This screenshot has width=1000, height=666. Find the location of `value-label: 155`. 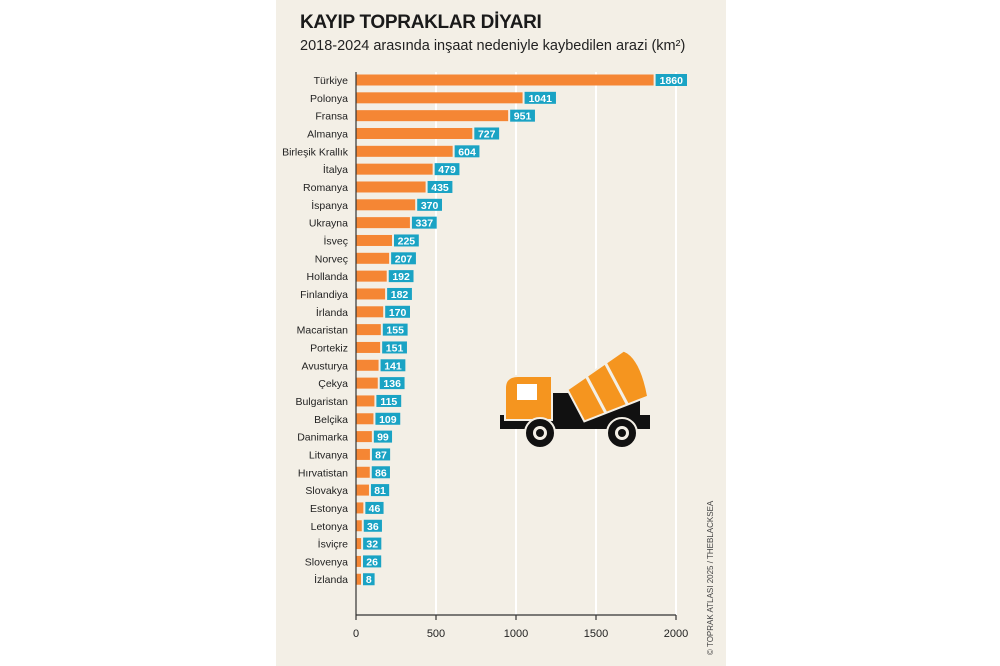

value-label: 155 is located at coordinates (395, 331).